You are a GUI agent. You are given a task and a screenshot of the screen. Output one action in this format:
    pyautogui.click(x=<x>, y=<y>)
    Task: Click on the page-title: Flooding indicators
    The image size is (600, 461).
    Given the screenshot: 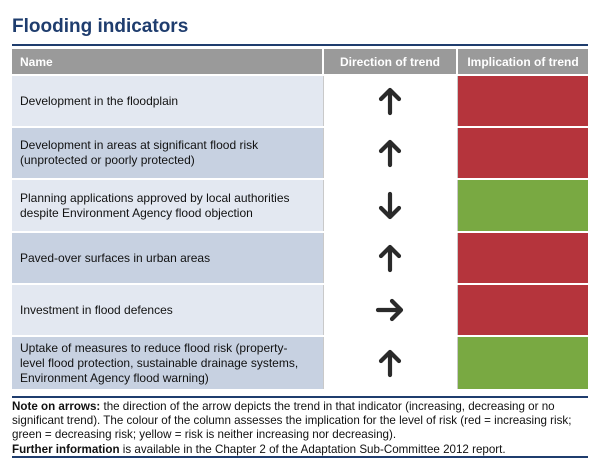 What is the action you would take?
    pyautogui.click(x=100, y=26)
    